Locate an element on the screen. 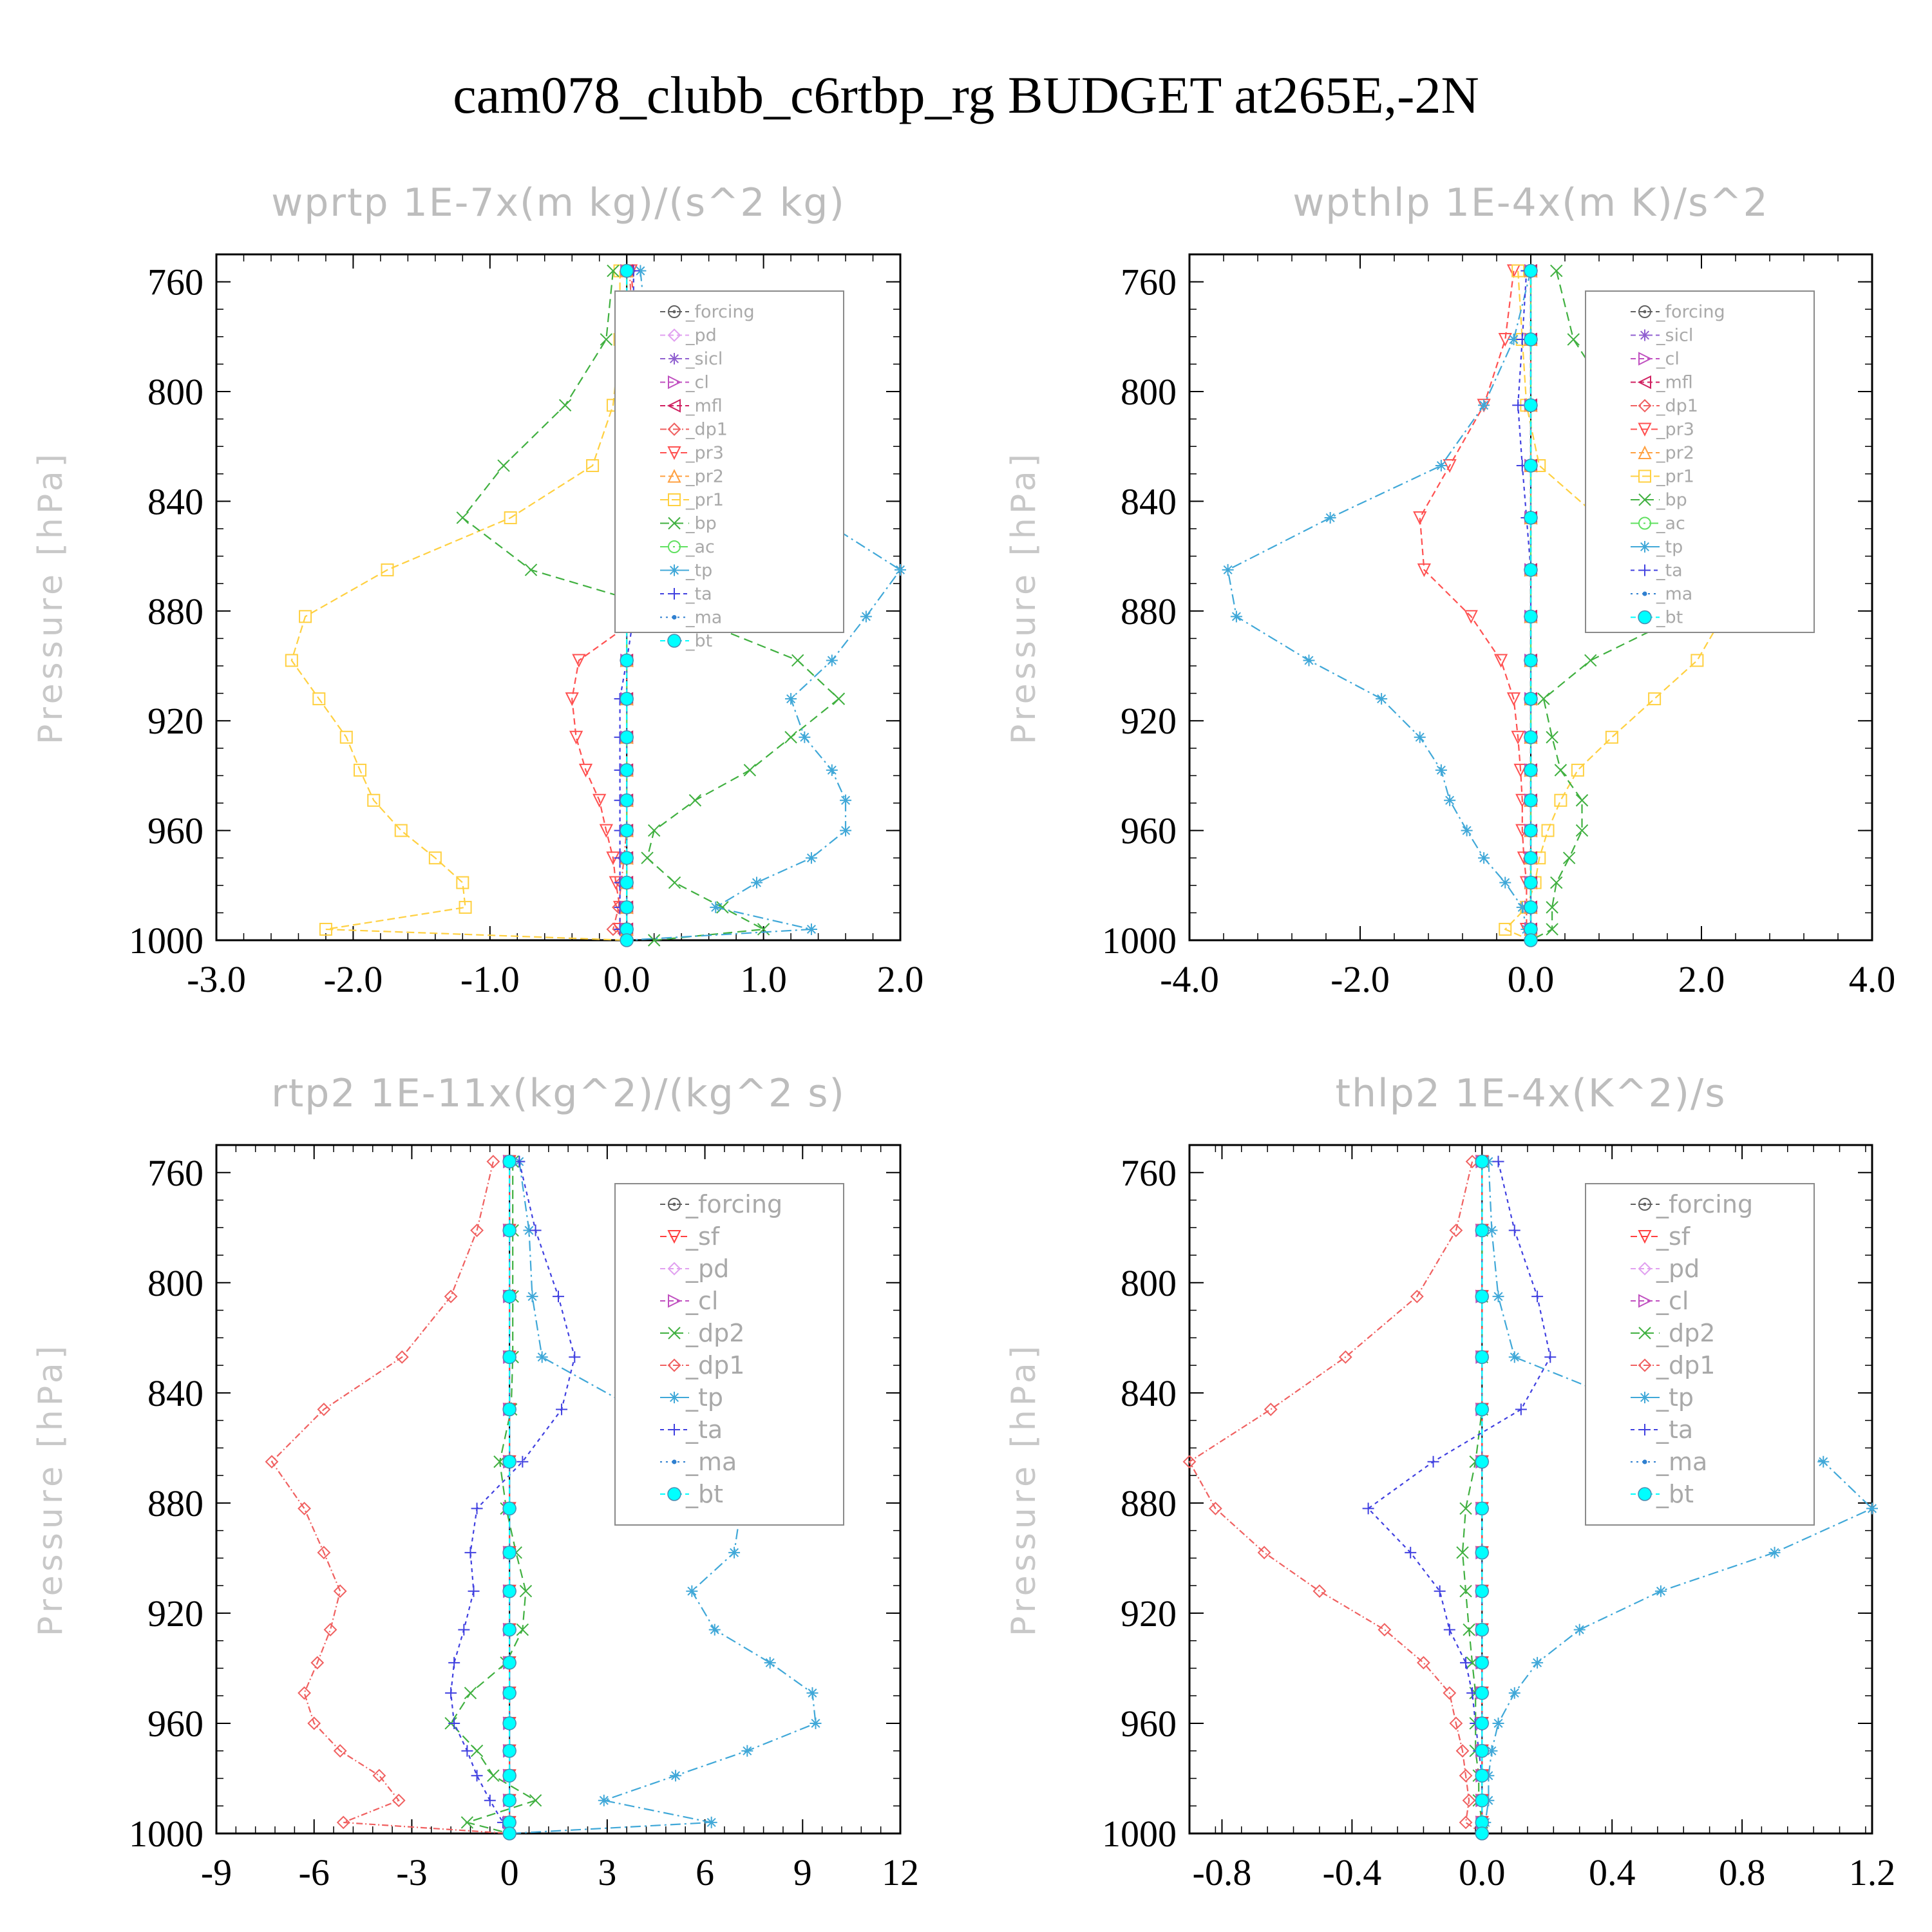  series-line-tp is located at coordinates (1380, 605).